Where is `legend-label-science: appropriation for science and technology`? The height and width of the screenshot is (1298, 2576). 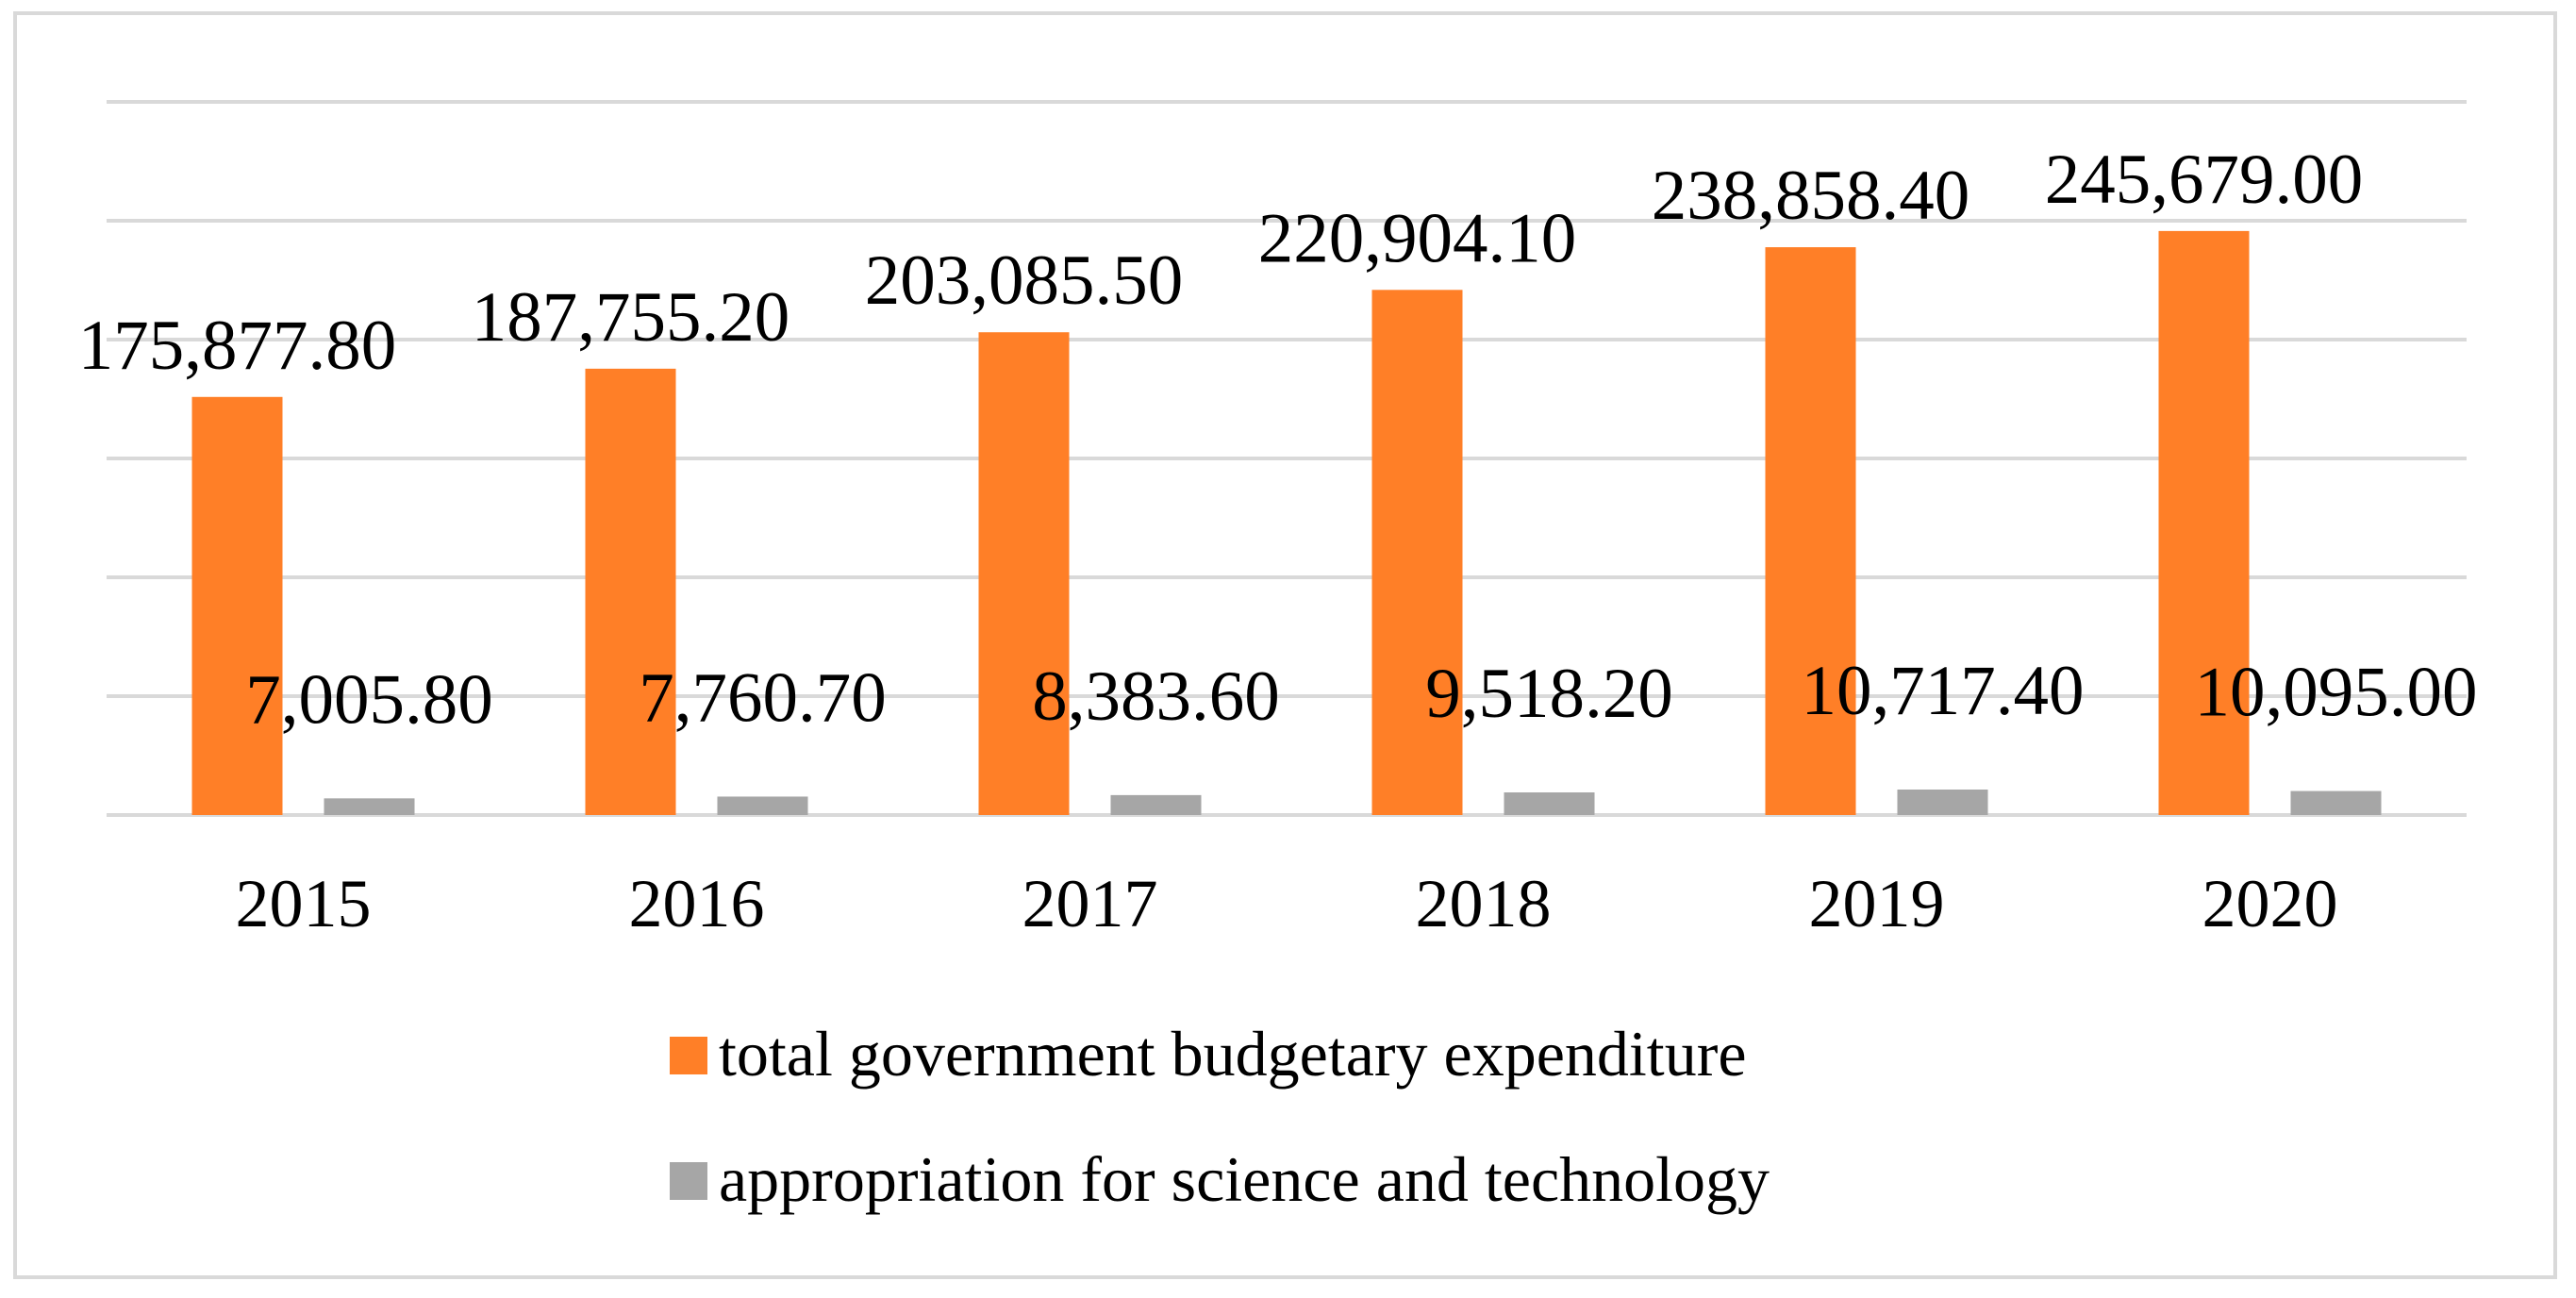 legend-label-science: appropriation for science and technology is located at coordinates (1244, 1179).